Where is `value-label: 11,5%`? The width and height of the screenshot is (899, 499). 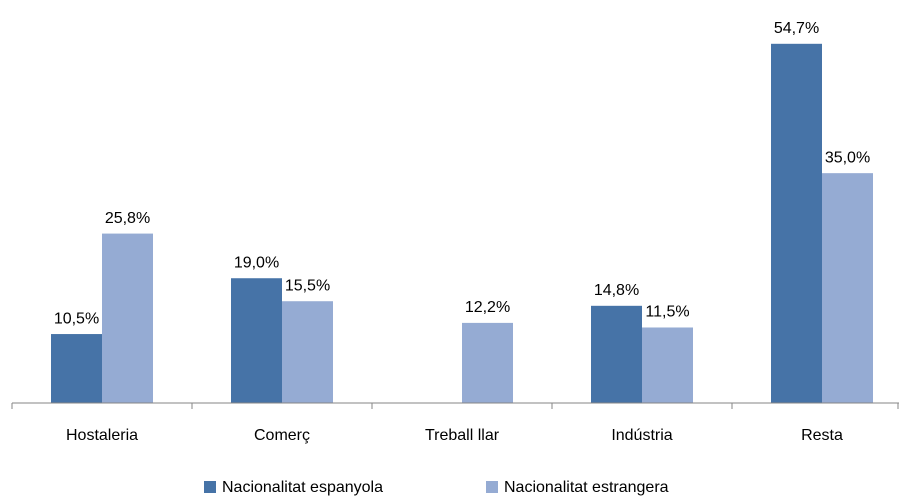
value-label: 11,5% is located at coordinates (667, 312).